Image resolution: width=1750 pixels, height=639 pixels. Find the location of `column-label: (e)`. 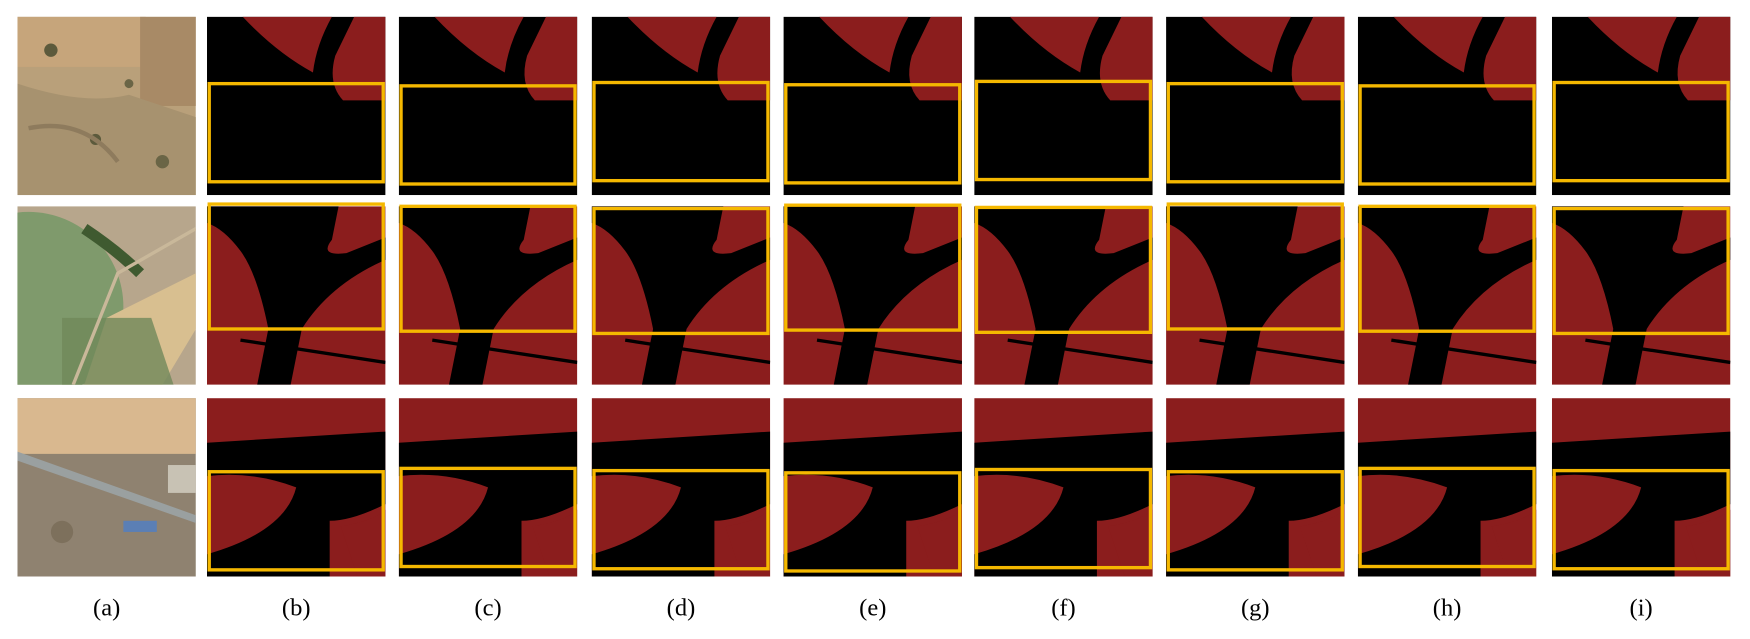

column-label: (e) is located at coordinates (872, 608).